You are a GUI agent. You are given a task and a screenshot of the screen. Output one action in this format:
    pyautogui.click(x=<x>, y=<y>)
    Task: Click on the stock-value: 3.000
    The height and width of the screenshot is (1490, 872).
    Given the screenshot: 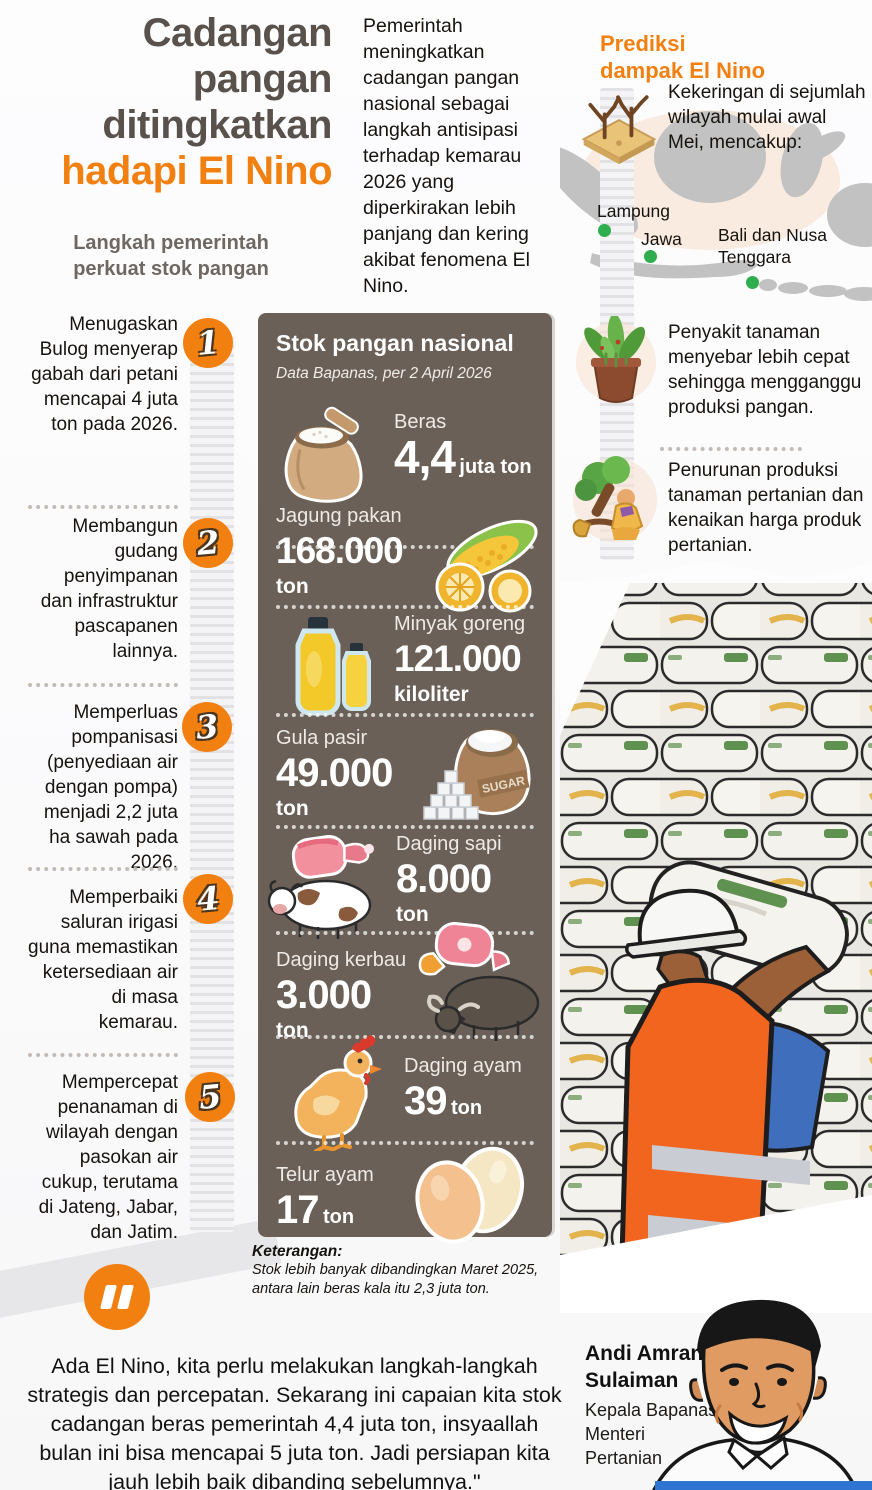 What is the action you would take?
    pyautogui.click(x=324, y=995)
    